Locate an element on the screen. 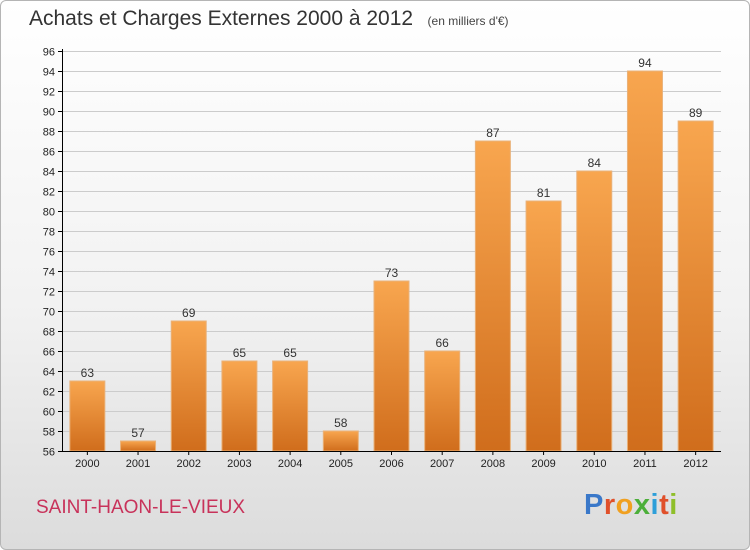 The height and width of the screenshot is (550, 750). bar-2012 is located at coordinates (695, 286).